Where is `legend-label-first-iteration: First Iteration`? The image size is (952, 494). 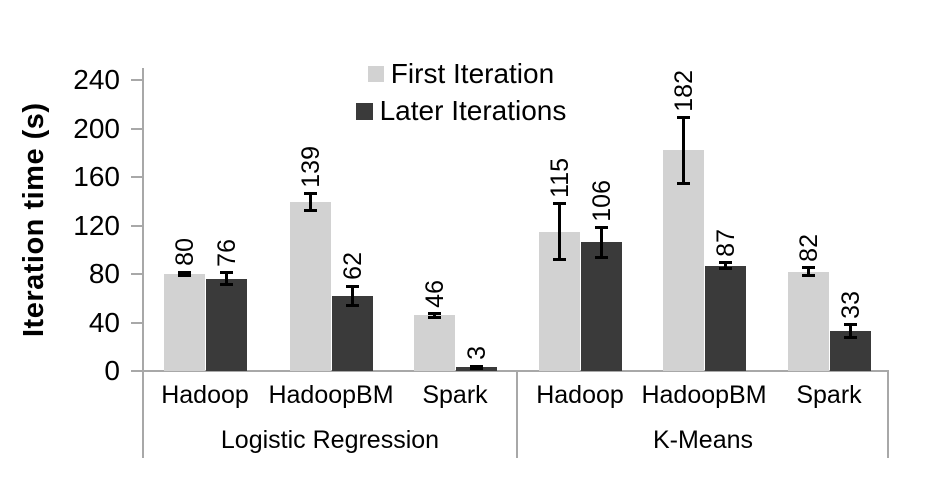 legend-label-first-iteration: First Iteration is located at coordinates (472, 73).